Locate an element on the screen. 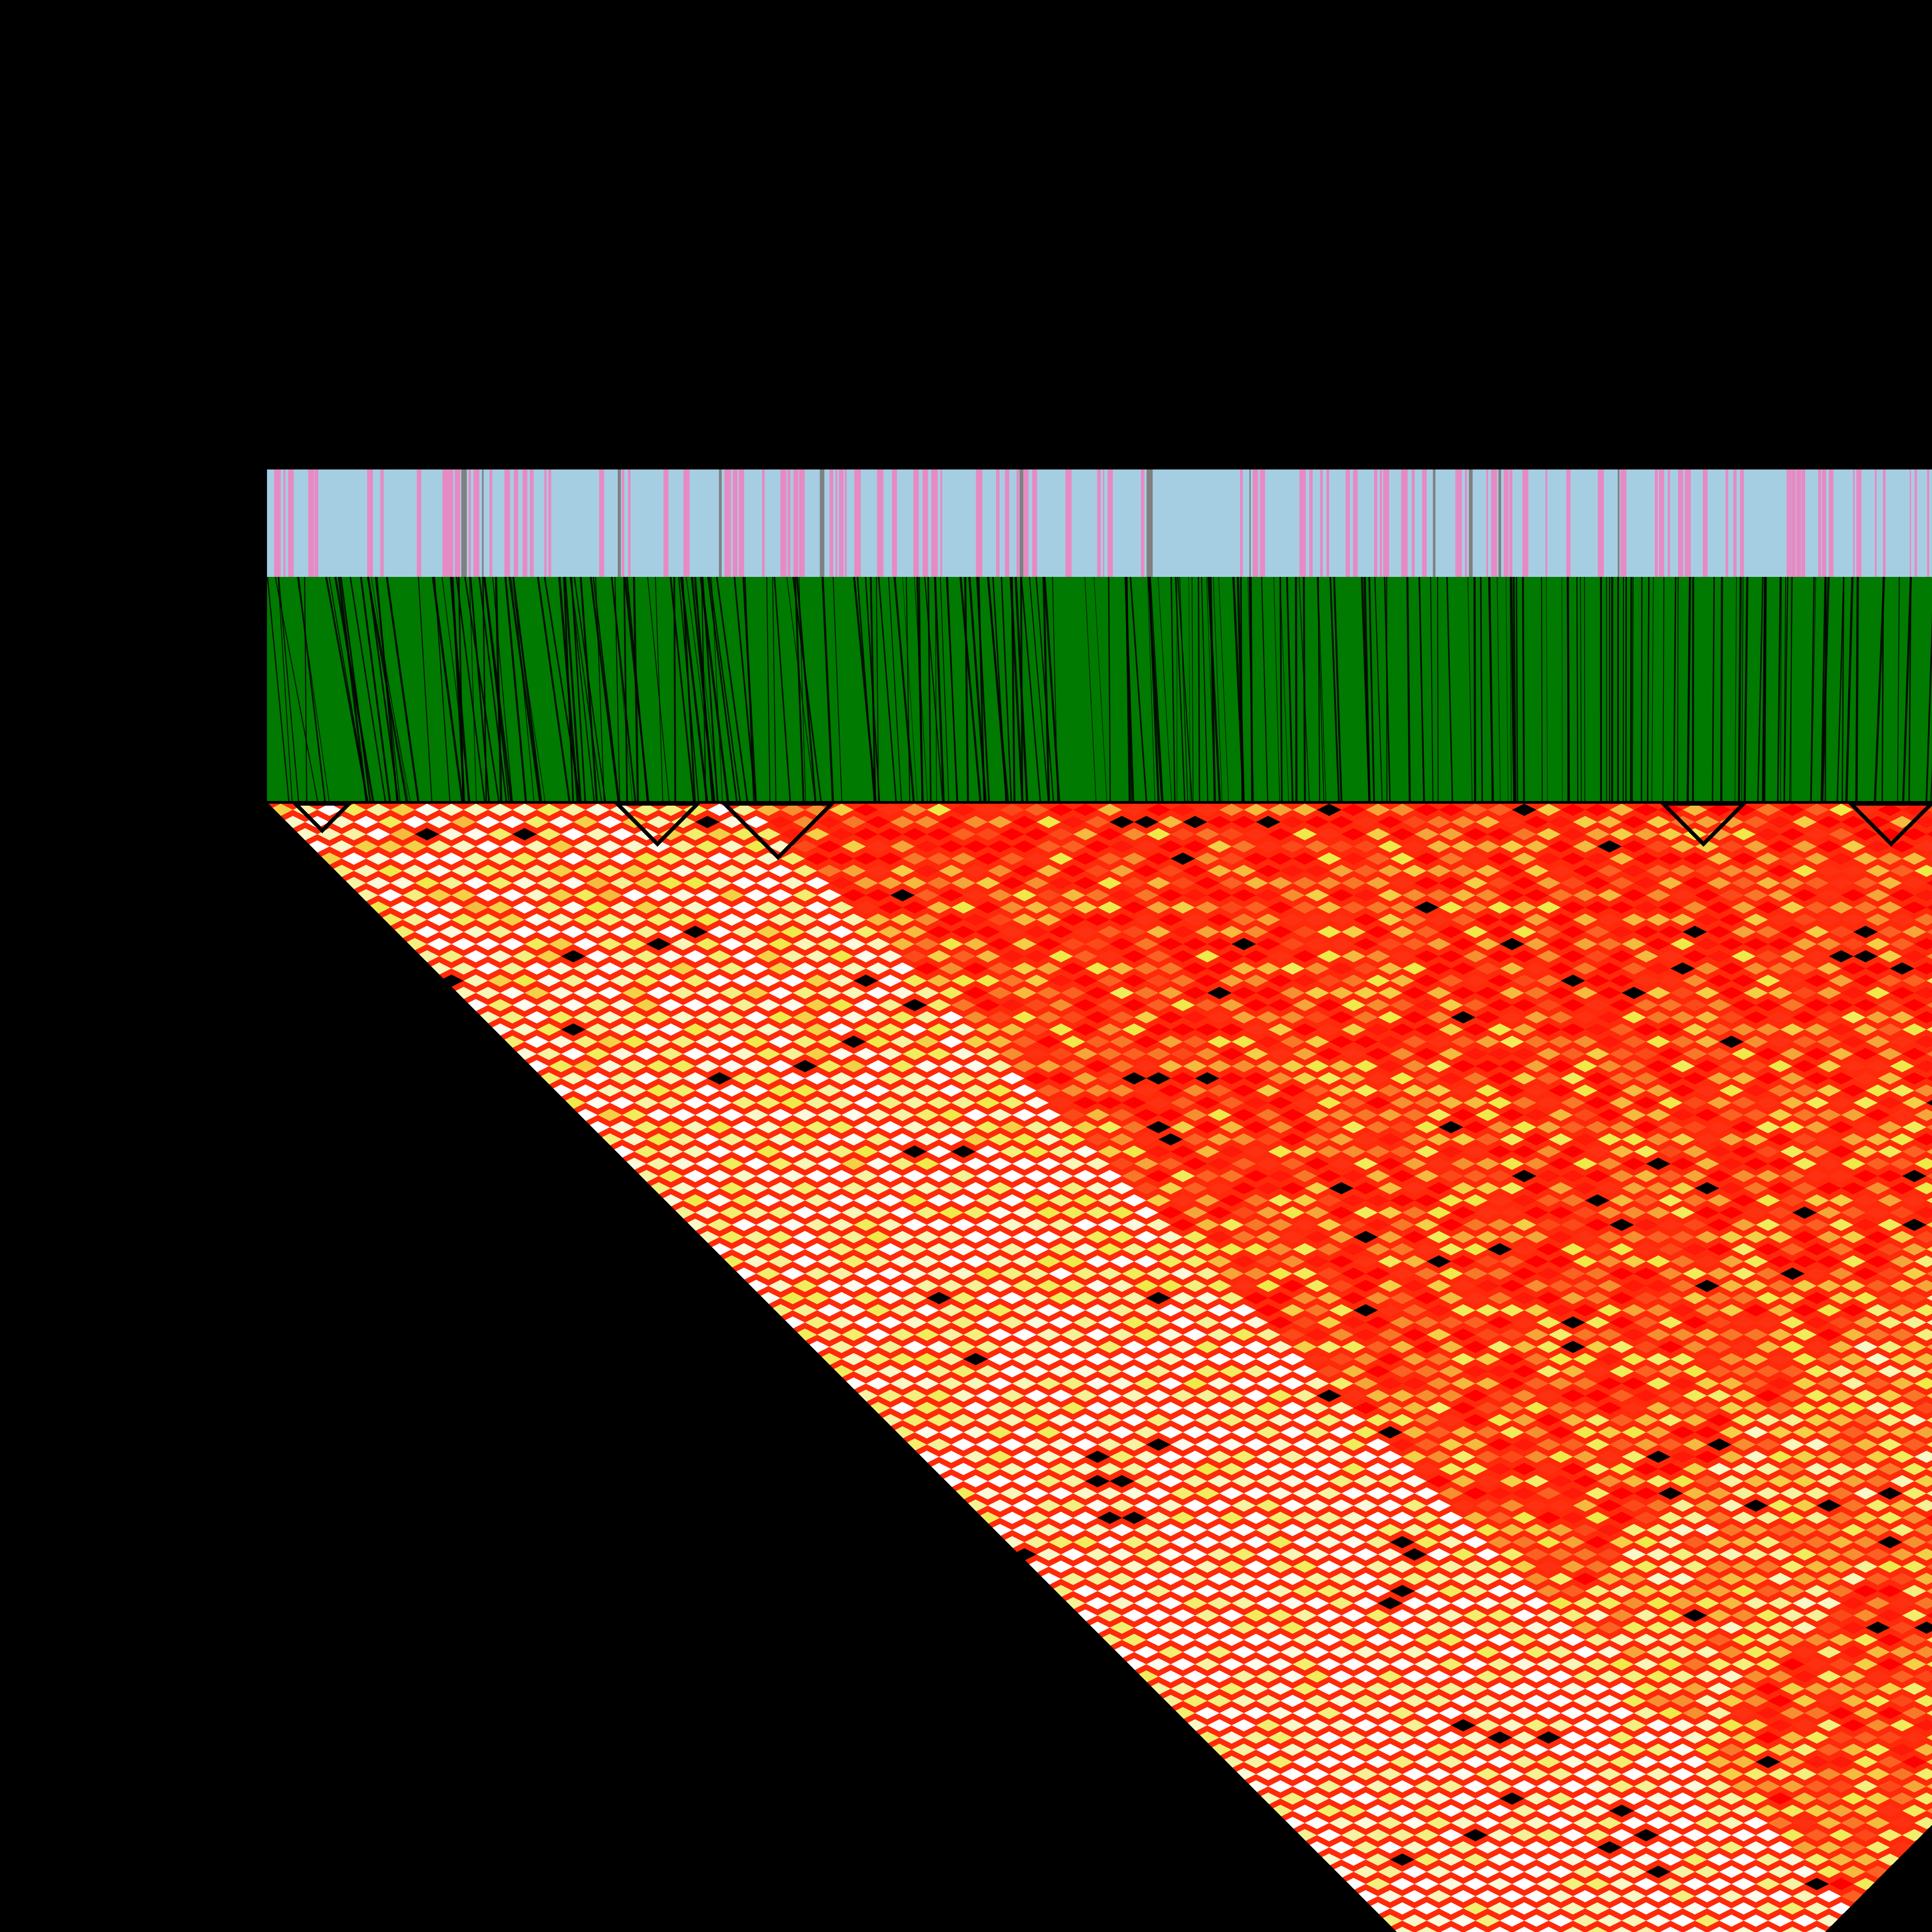  haplotype-block-outlines is located at coordinates (1112, 832).